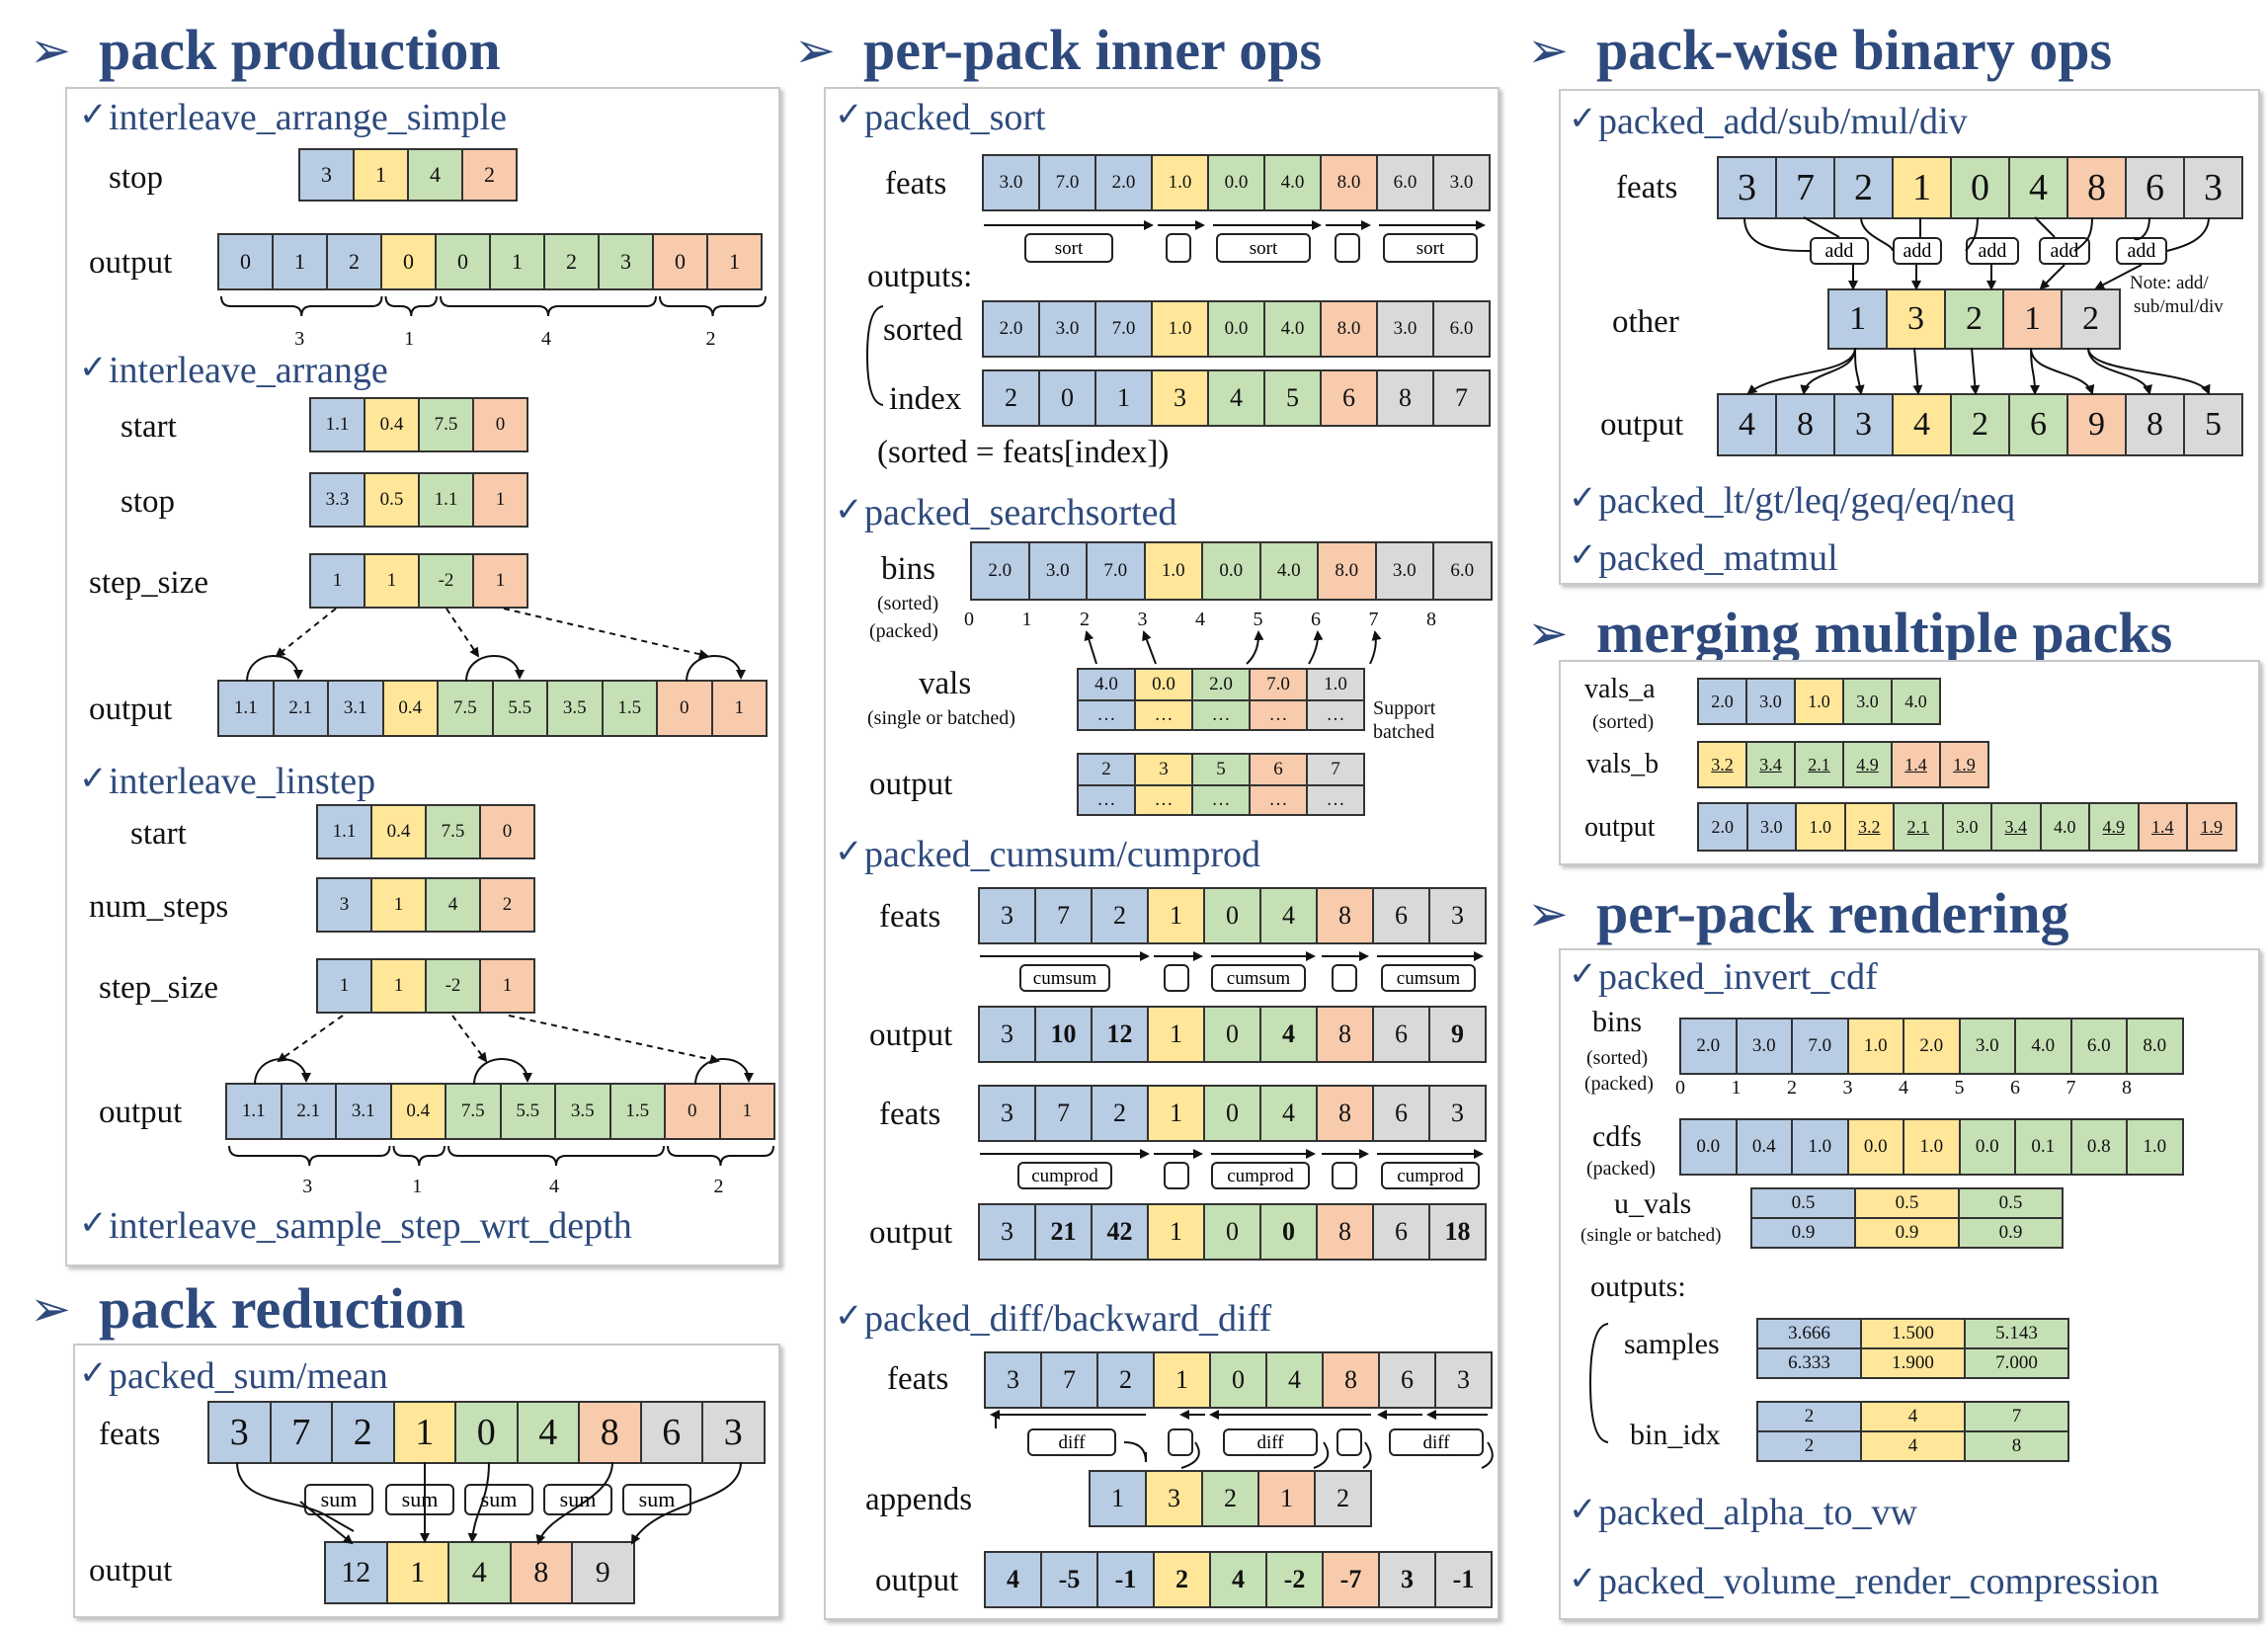  I want to click on cell: 7.000, so click(2018, 1364).